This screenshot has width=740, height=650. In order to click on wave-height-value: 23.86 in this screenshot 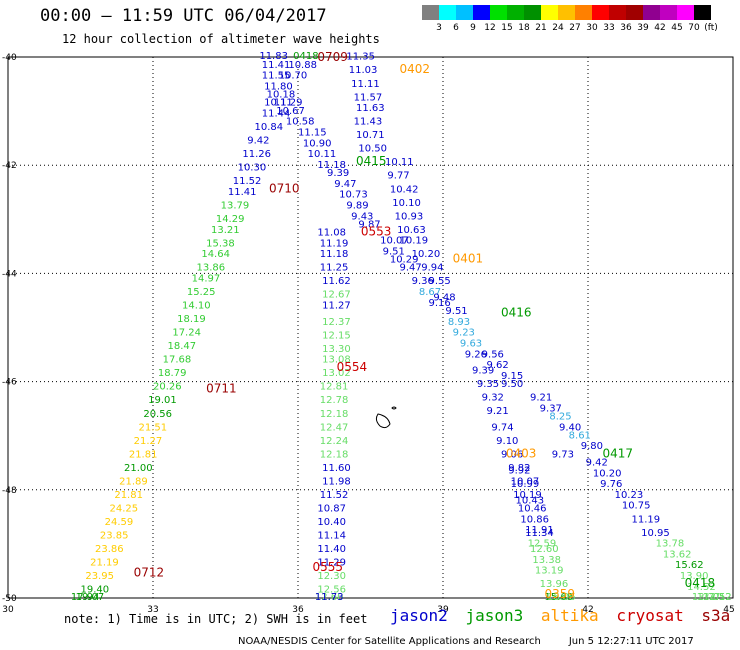, I will do `click(109, 549)`.